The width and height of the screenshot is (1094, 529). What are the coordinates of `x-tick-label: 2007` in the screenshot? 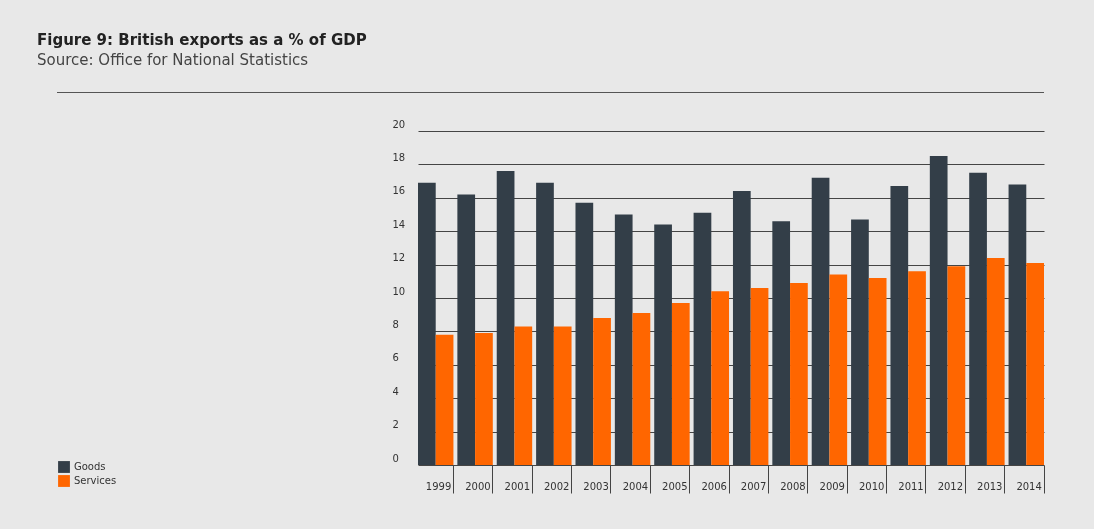 It's located at (753, 486).